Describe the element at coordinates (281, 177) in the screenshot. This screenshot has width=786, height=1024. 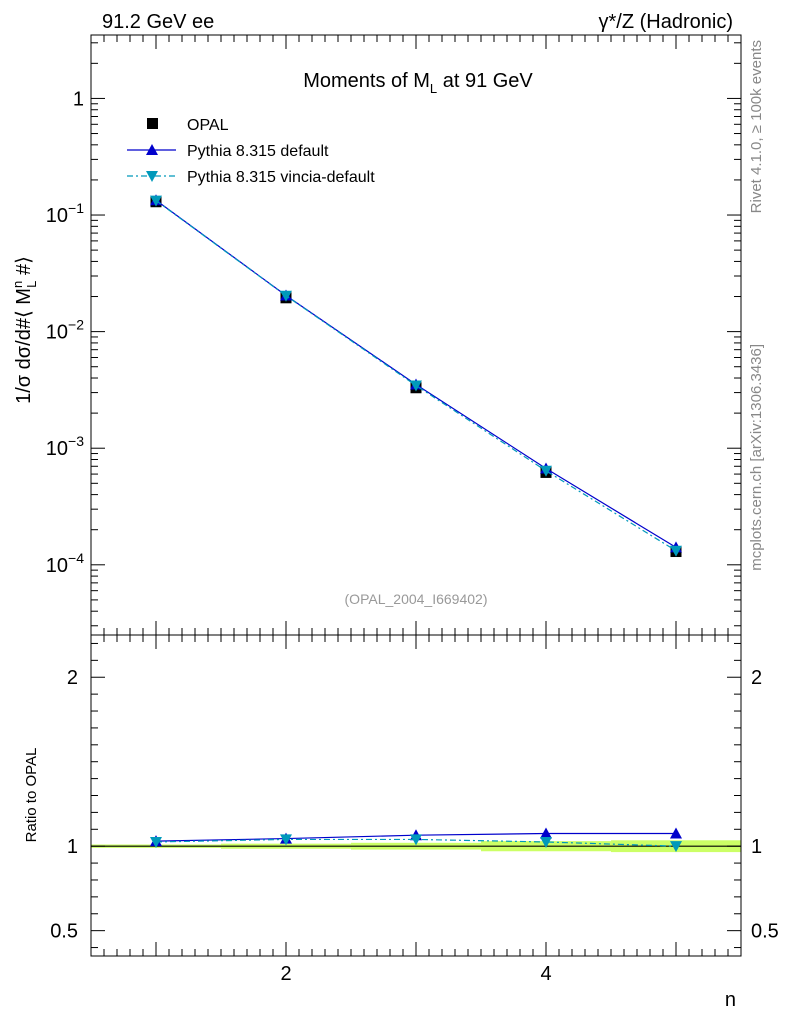
I see `legend-vincia-label: Pythia 8.315 vincia-default` at that location.